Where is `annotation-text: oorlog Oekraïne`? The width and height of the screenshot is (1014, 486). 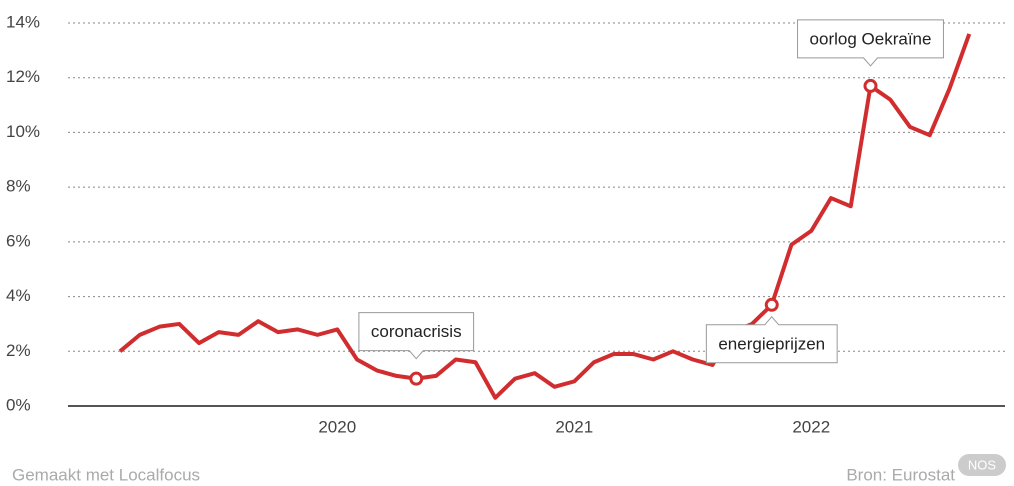
annotation-text: oorlog Oekraïne is located at coordinates (871, 38).